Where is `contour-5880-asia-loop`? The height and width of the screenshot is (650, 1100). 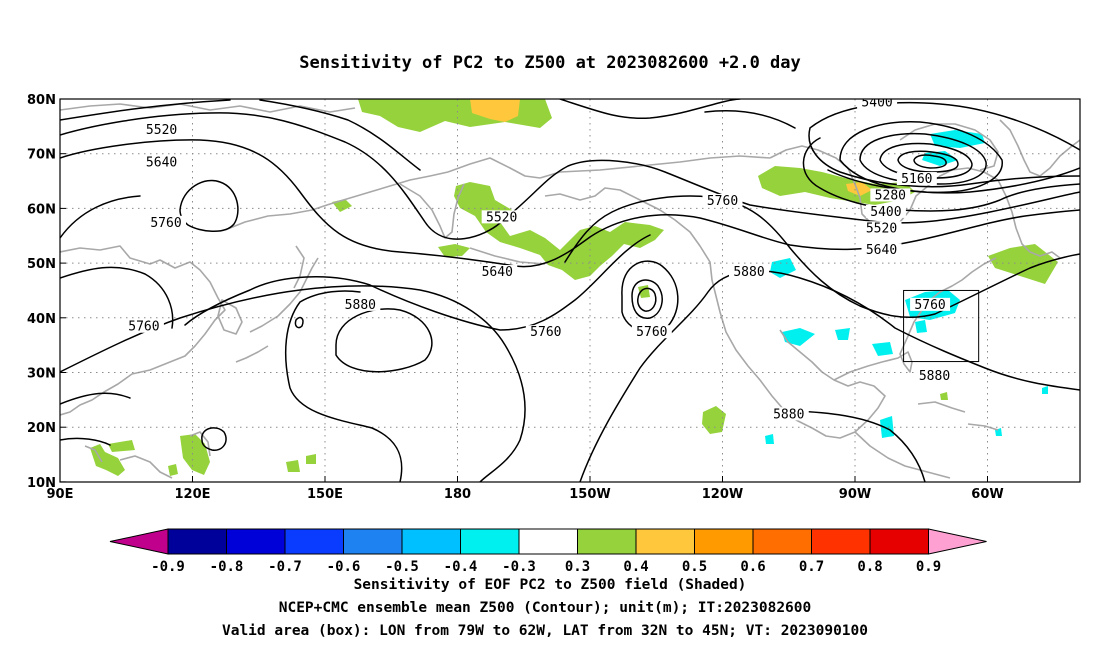
contour-5880-asia-loop is located at coordinates (214, 439).